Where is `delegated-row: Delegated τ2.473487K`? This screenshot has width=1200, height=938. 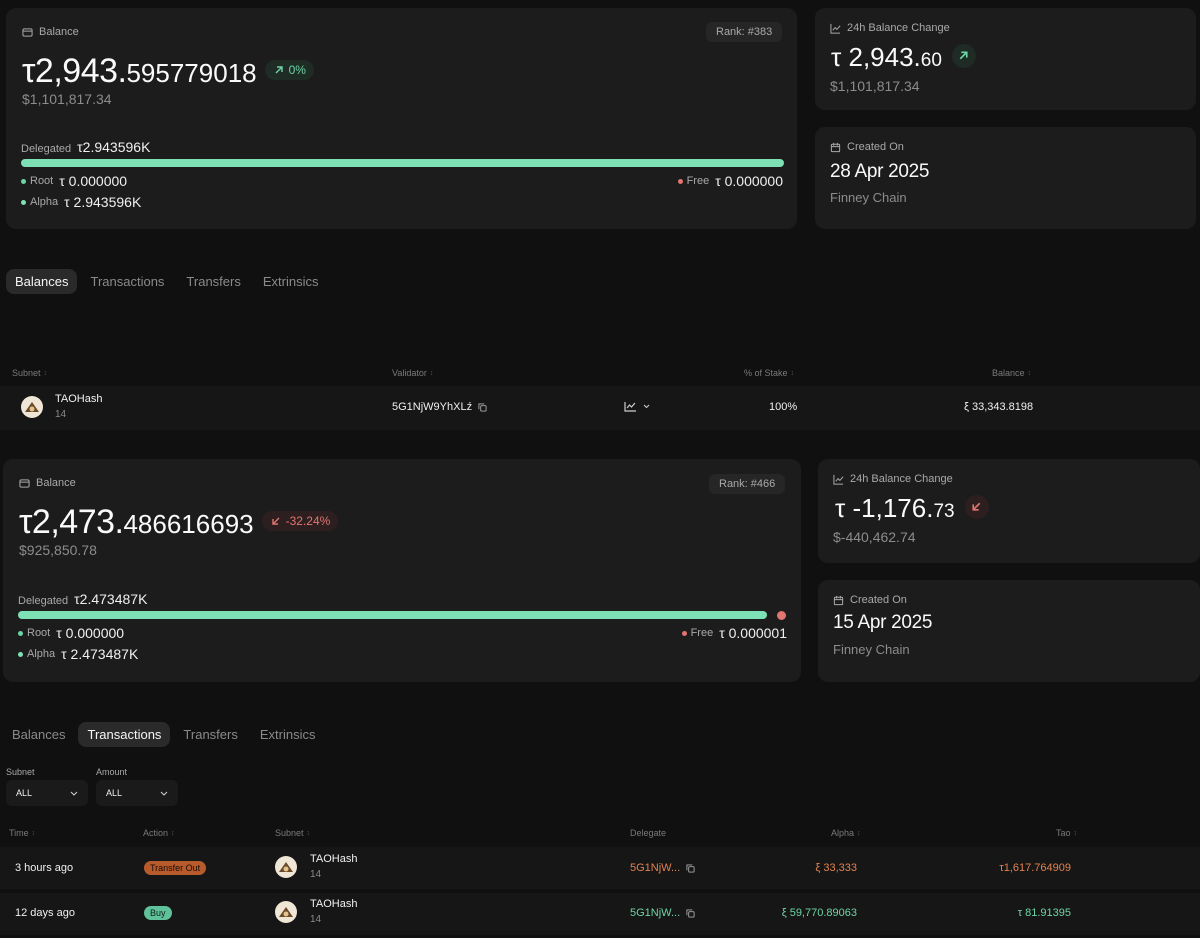
delegated-row: Delegated τ2.473487K is located at coordinates (83, 599).